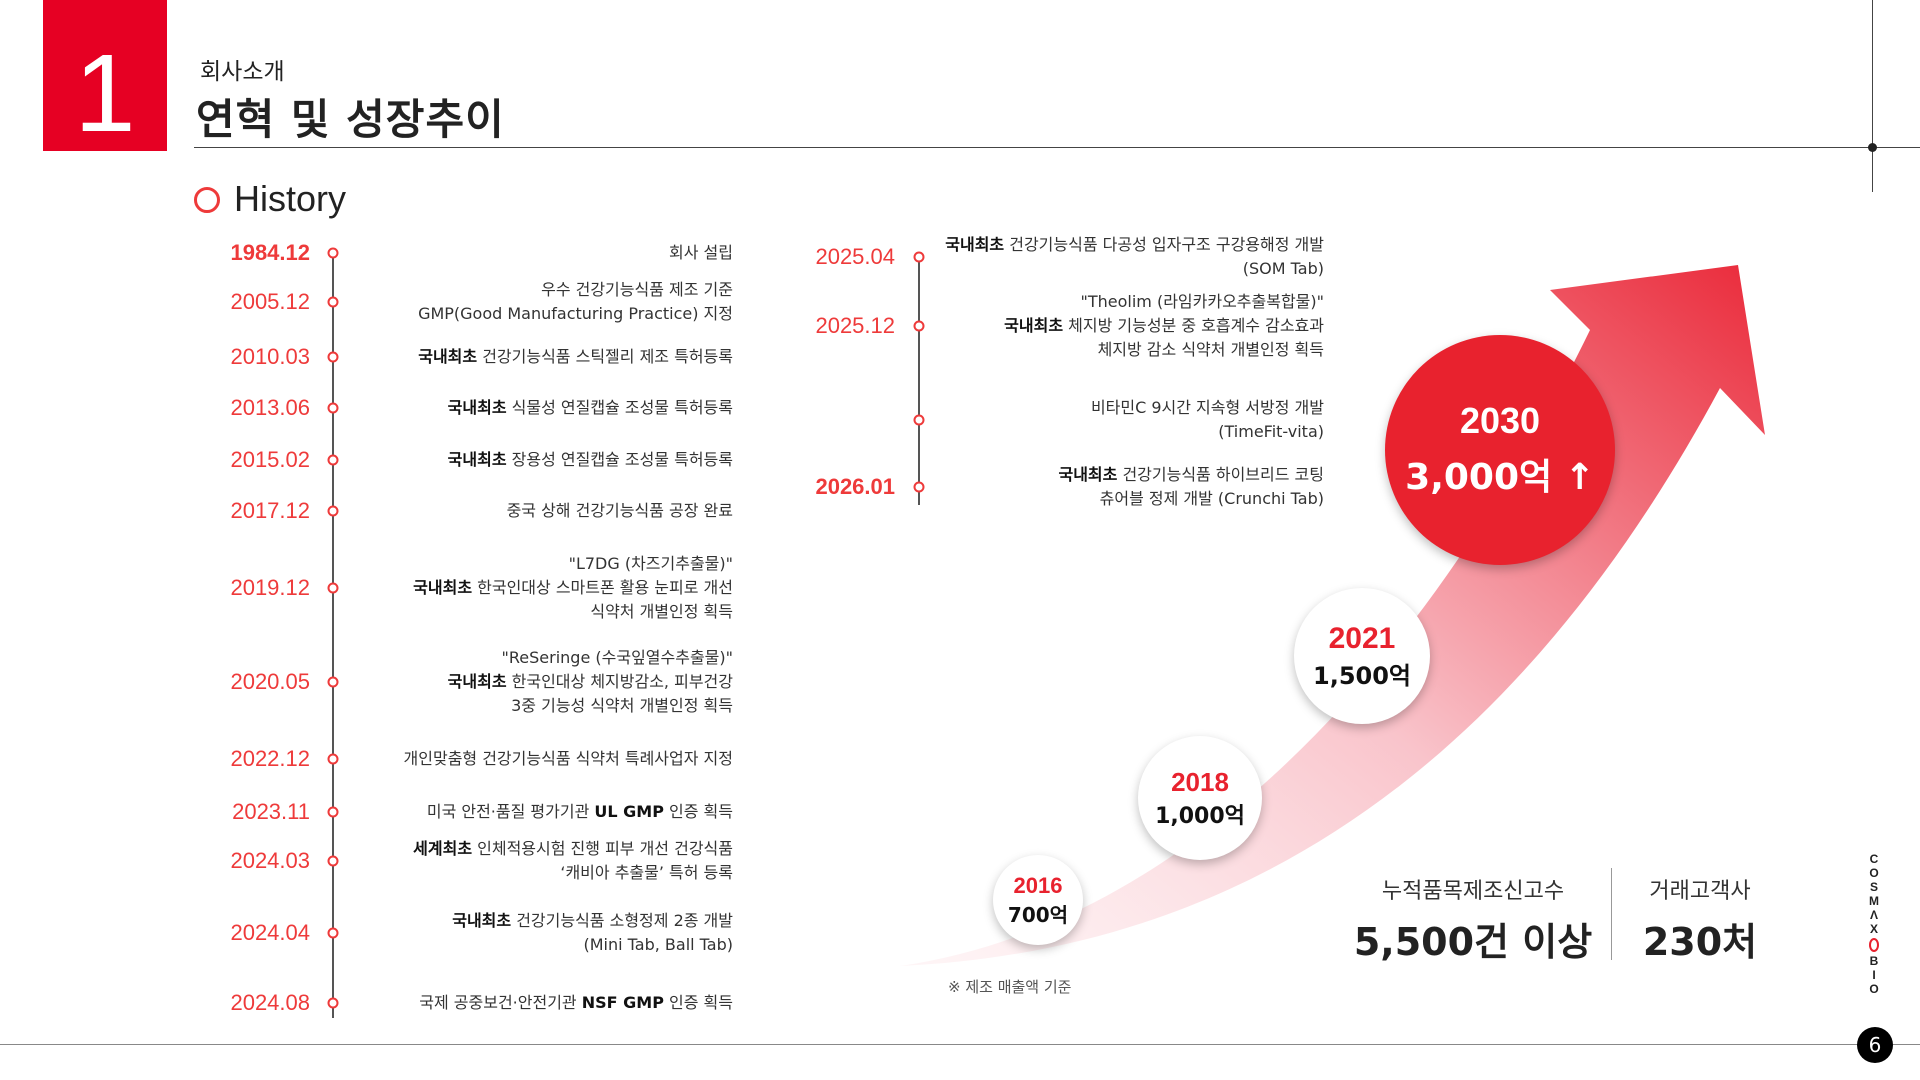 Image resolution: width=1920 pixels, height=1080 pixels. I want to click on description-line: 개인맞춤형 건강기능식품 식약처 특례사업자 지정, so click(568, 759).